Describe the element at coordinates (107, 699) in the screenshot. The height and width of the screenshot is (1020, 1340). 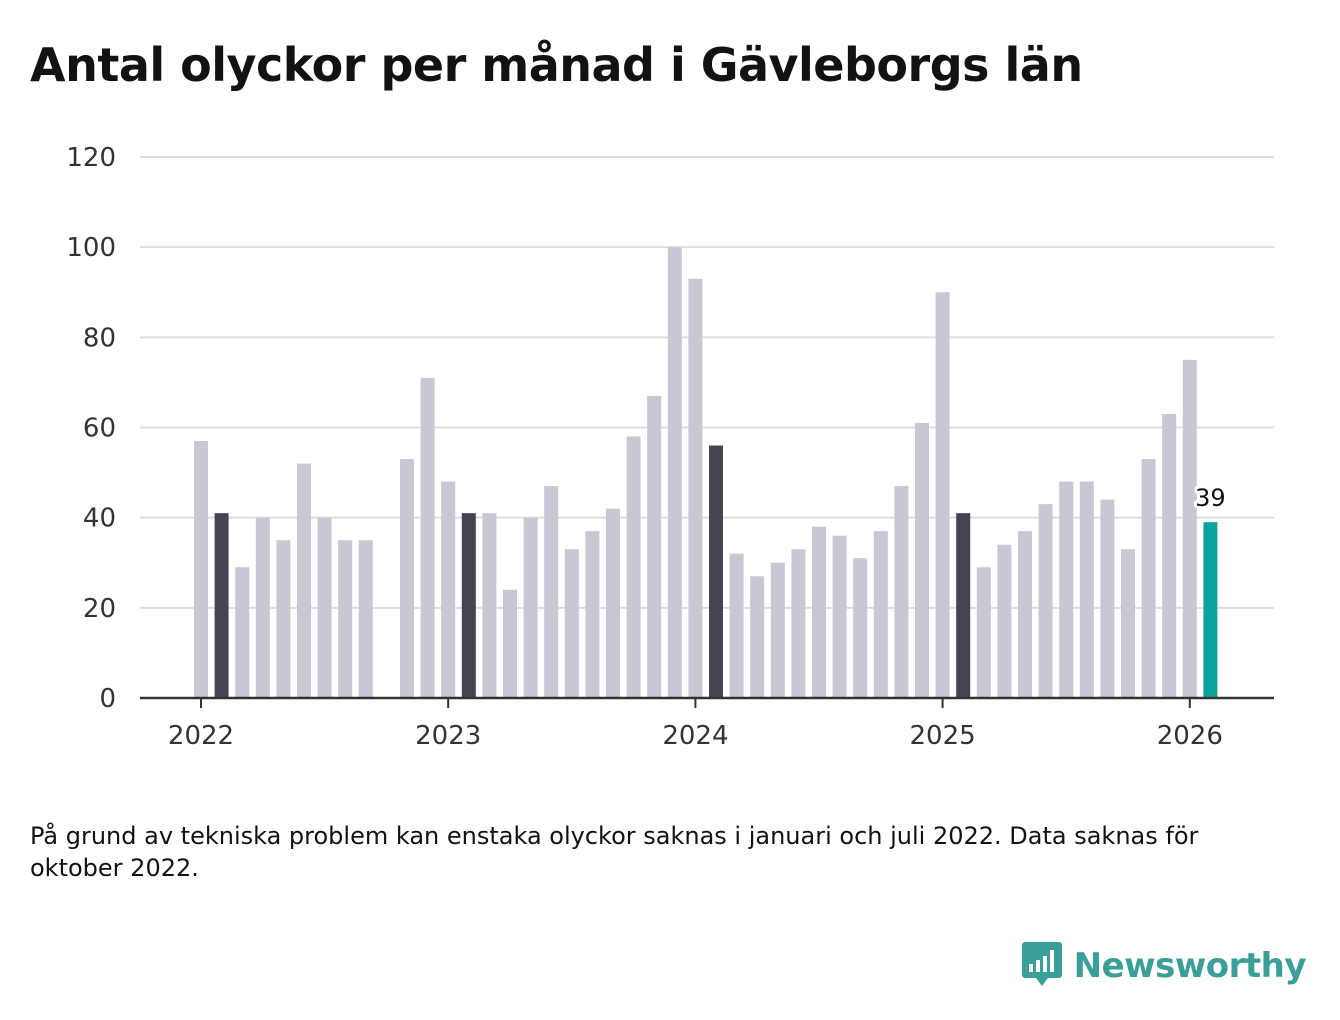
I see `y-tick-label: 0` at that location.